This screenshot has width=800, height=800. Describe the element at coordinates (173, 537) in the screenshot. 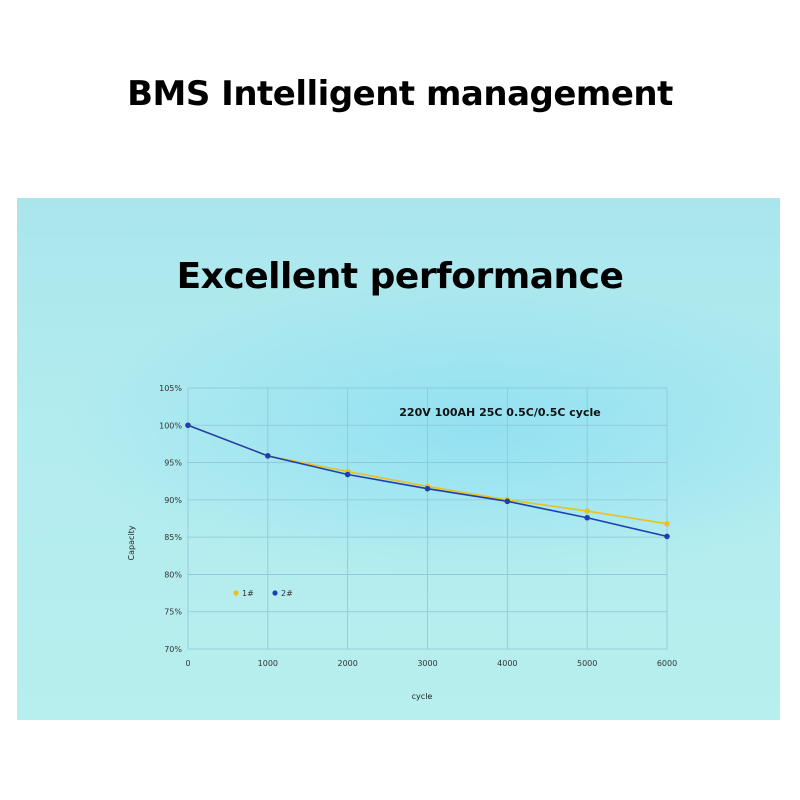

I see `y-tick-label: 85%` at that location.